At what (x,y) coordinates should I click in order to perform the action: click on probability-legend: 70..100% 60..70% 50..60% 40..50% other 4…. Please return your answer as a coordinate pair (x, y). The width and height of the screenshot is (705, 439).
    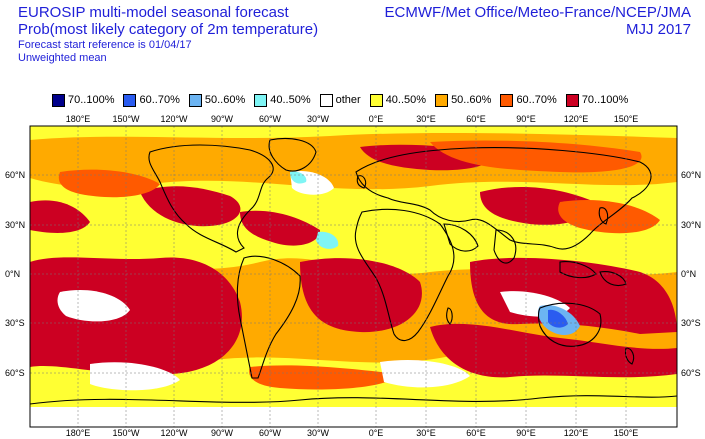
    Looking at the image, I should click on (344, 100).